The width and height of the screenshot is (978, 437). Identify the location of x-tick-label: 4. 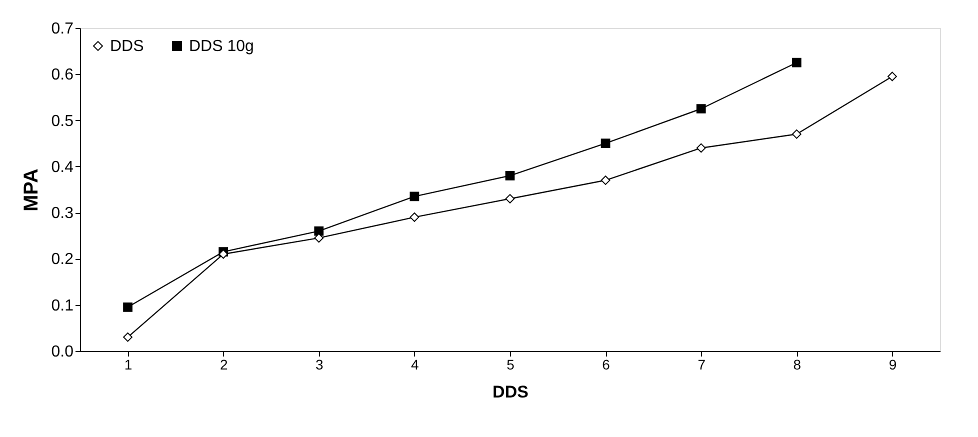
(415, 364).